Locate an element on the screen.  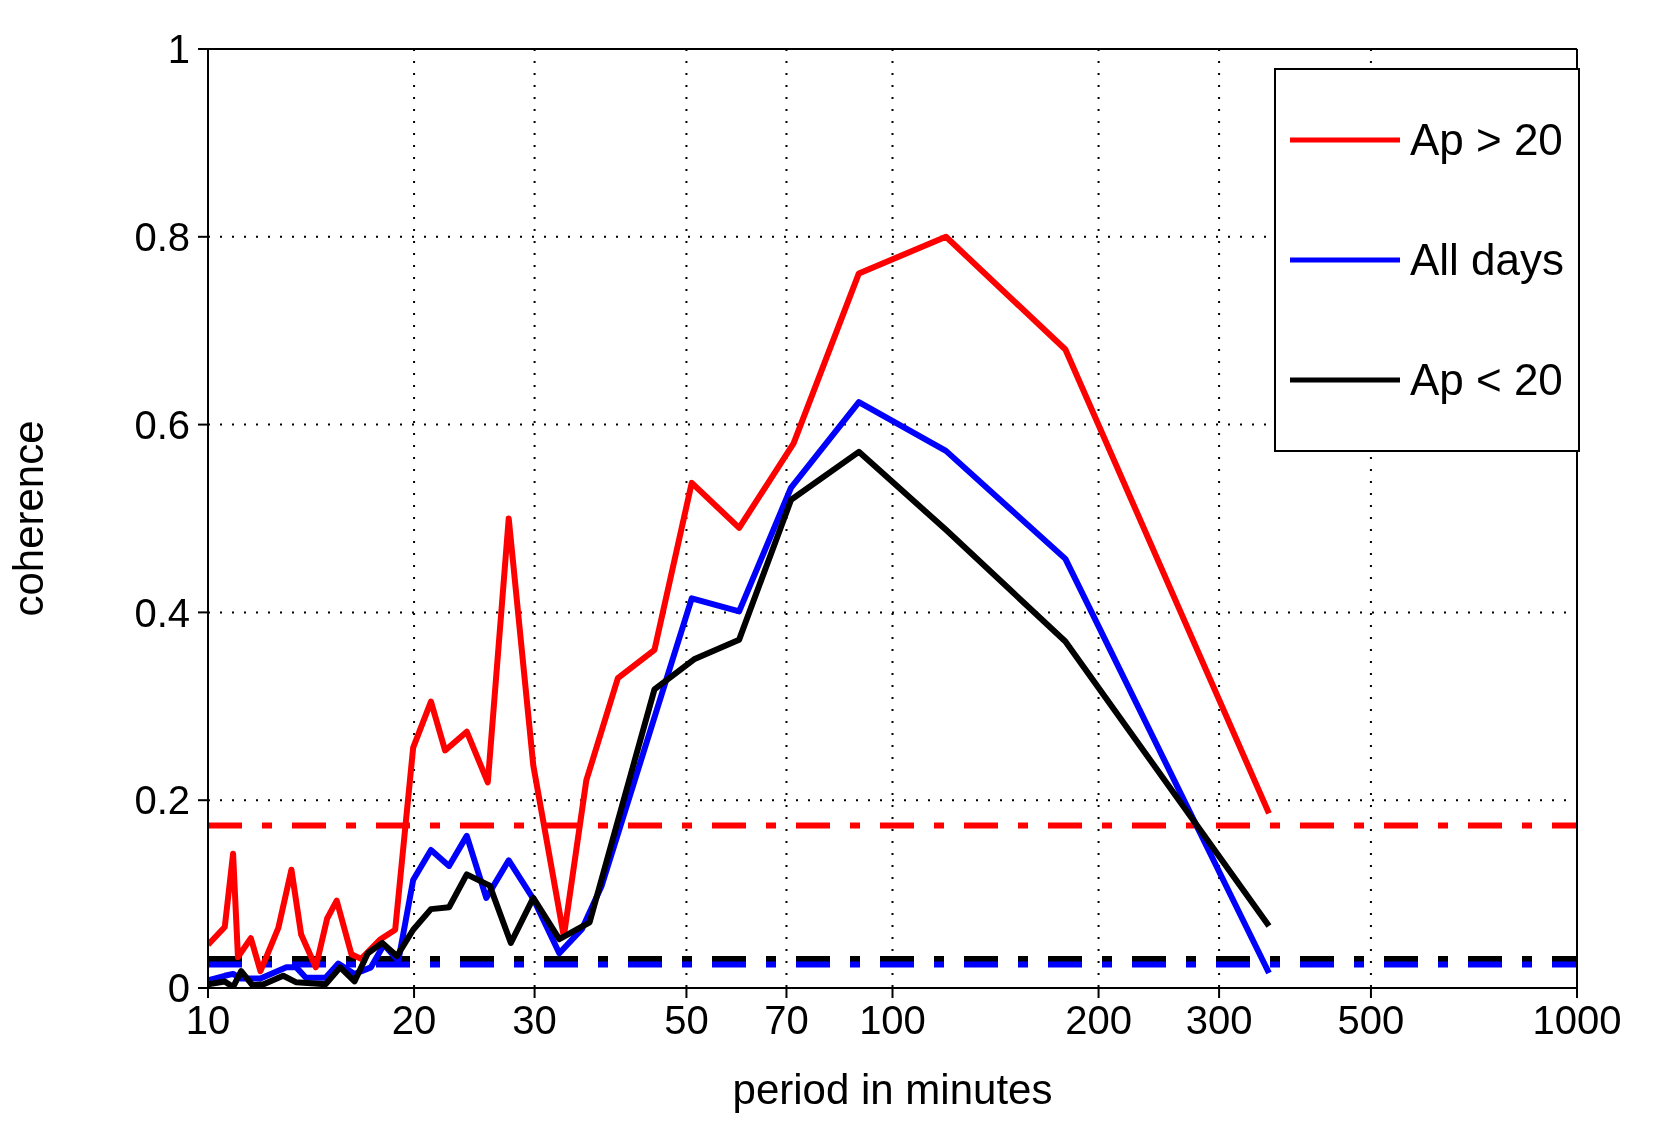
legend-label: All days is located at coordinates (1486, 260).